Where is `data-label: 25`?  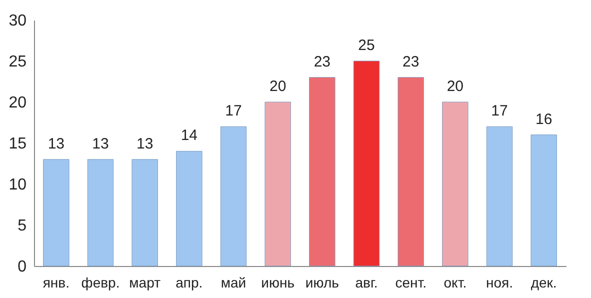 data-label: 25 is located at coordinates (366, 45).